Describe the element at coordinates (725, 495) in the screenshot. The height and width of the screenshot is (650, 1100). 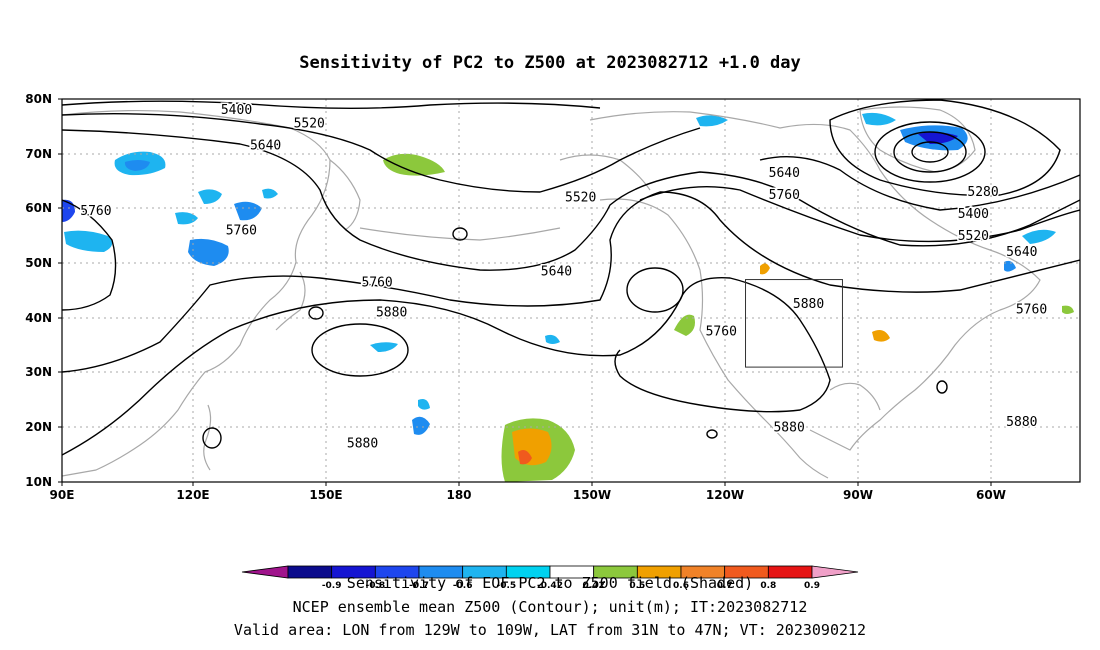
I see `lon-label-120w: 120W` at that location.